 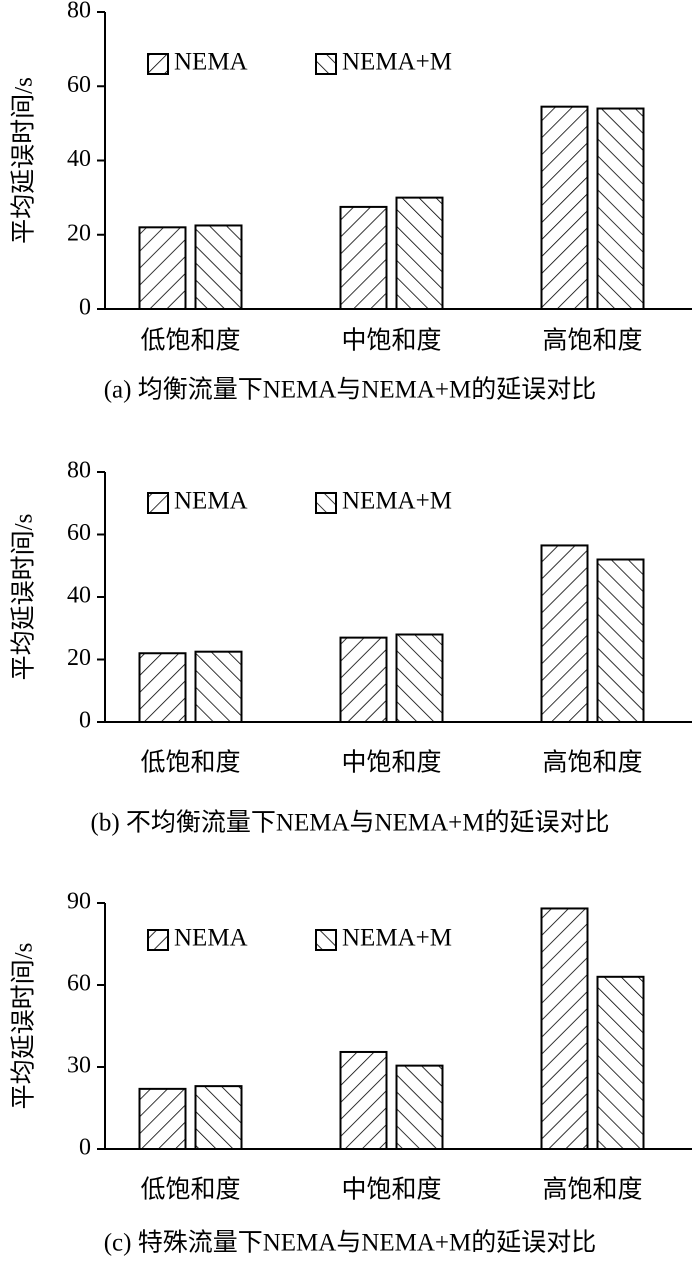 I want to click on y-tick-label: 90, so click(x=79, y=902).